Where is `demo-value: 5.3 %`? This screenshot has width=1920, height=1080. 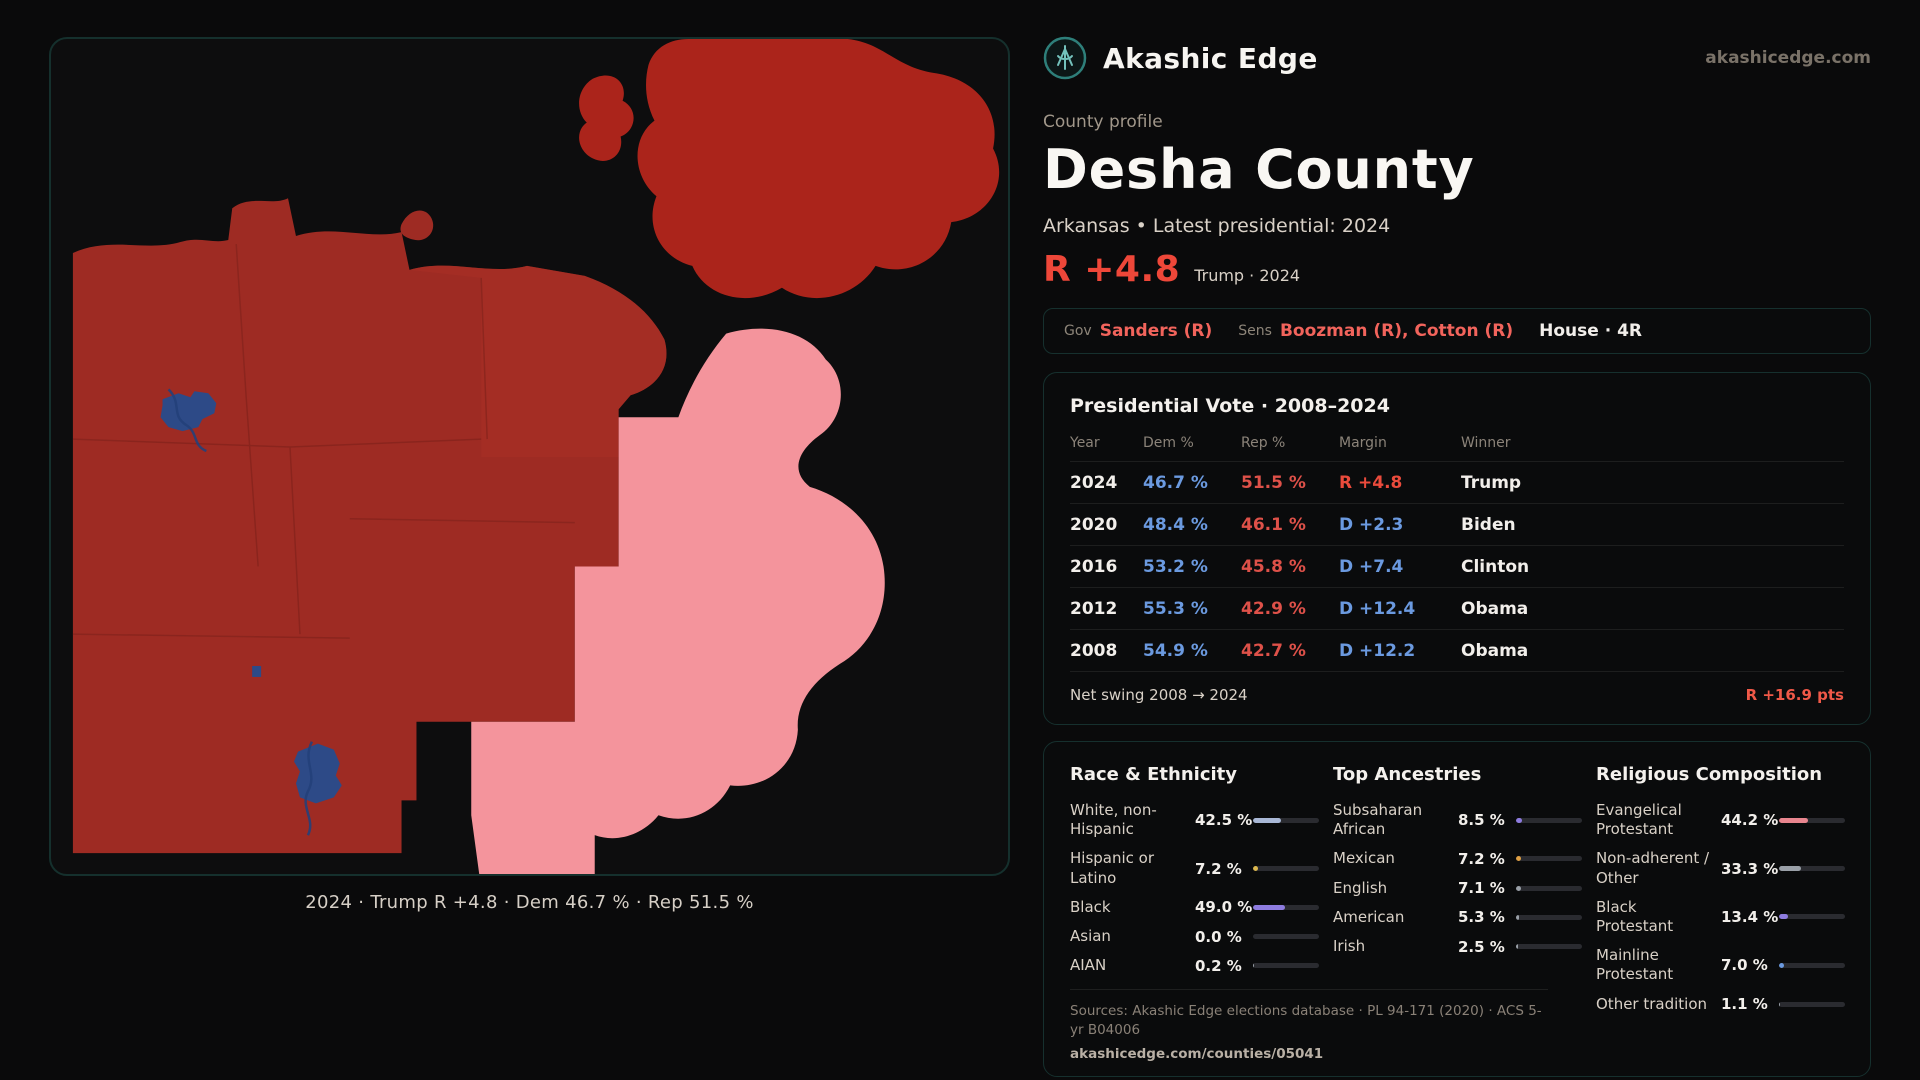
demo-value: 5.3 % is located at coordinates (1481, 917).